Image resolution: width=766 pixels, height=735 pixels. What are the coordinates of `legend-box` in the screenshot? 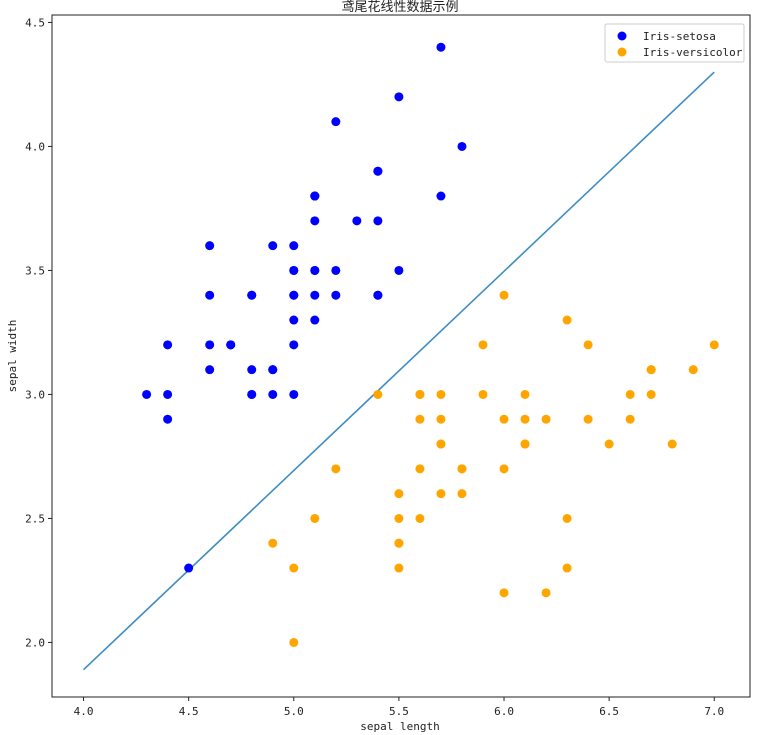 It's located at (674, 43).